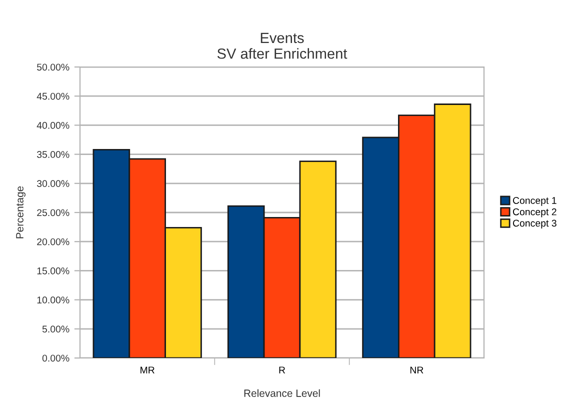 The height and width of the screenshot is (405, 568). I want to click on y-tick-label: 30.00%, so click(53, 184).